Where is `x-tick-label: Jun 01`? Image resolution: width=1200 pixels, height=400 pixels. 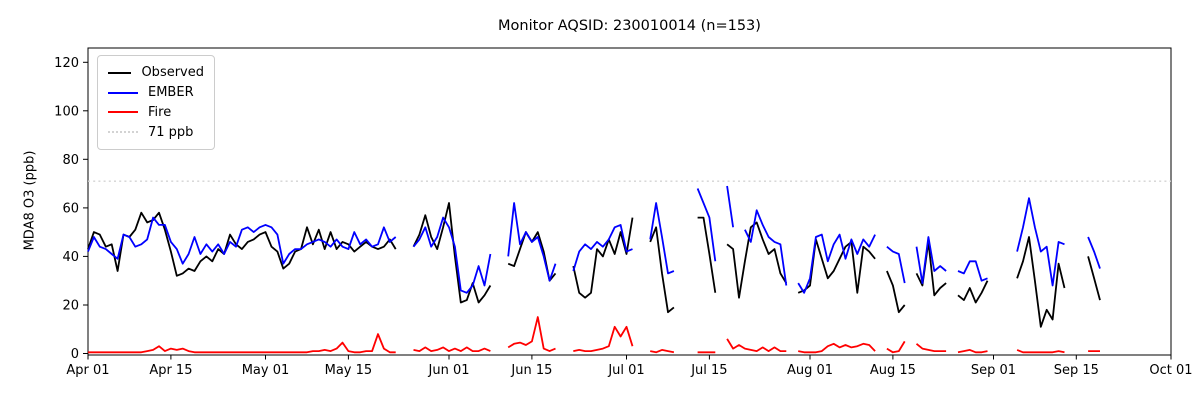 x-tick-label: Jun 01 is located at coordinates (449, 370).